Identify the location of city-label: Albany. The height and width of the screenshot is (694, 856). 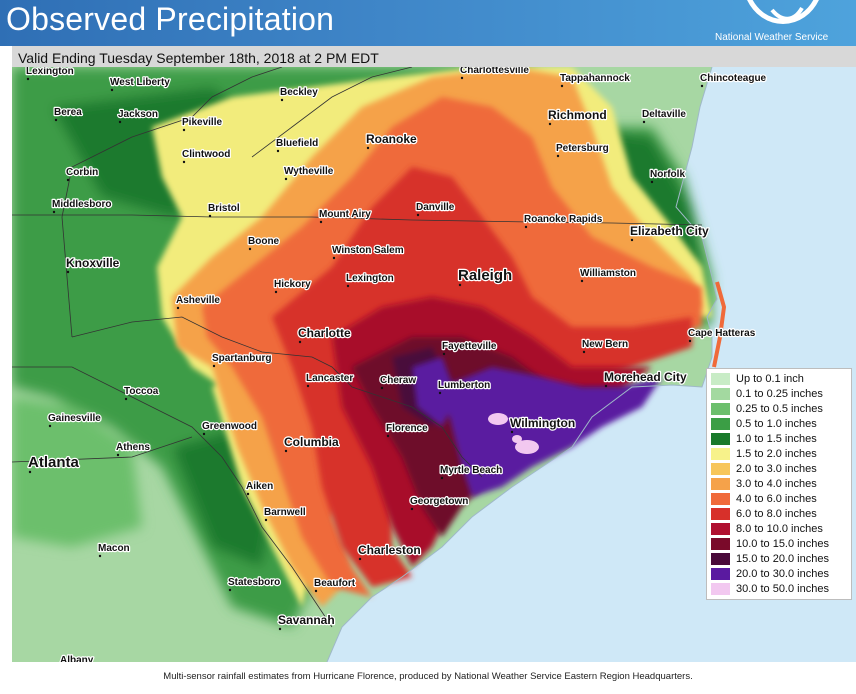
(77, 658).